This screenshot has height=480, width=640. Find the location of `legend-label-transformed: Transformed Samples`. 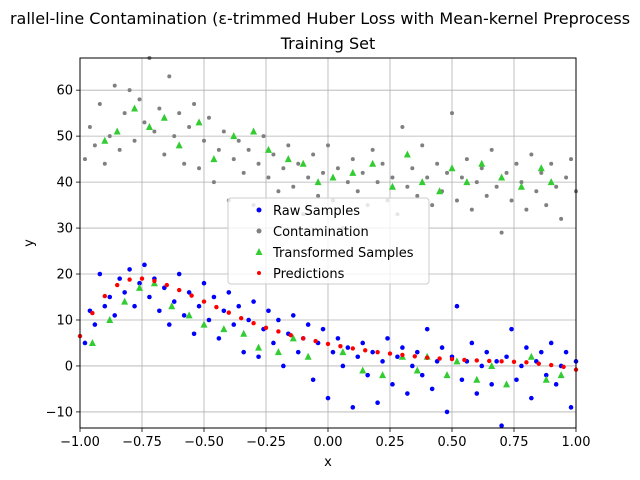

legend-label-transformed: Transformed Samples is located at coordinates (343, 253).